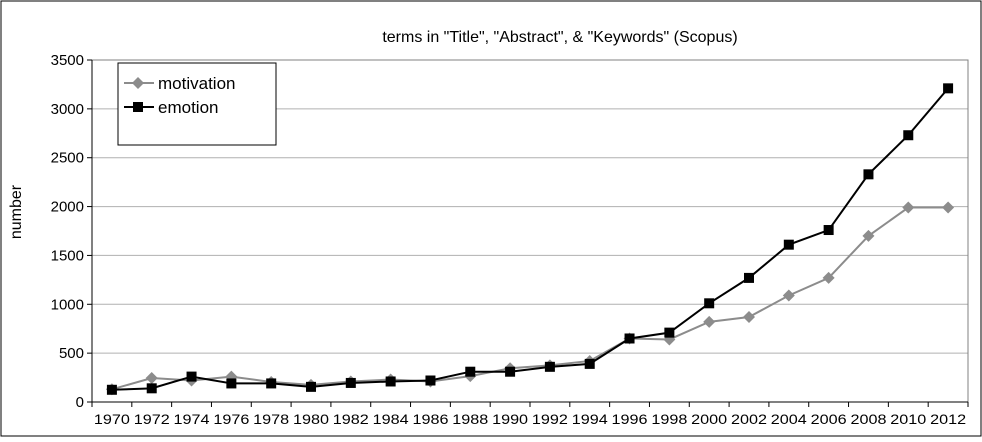 The image size is (982, 442). I want to click on y-tick-label: 0, so click(80, 402).